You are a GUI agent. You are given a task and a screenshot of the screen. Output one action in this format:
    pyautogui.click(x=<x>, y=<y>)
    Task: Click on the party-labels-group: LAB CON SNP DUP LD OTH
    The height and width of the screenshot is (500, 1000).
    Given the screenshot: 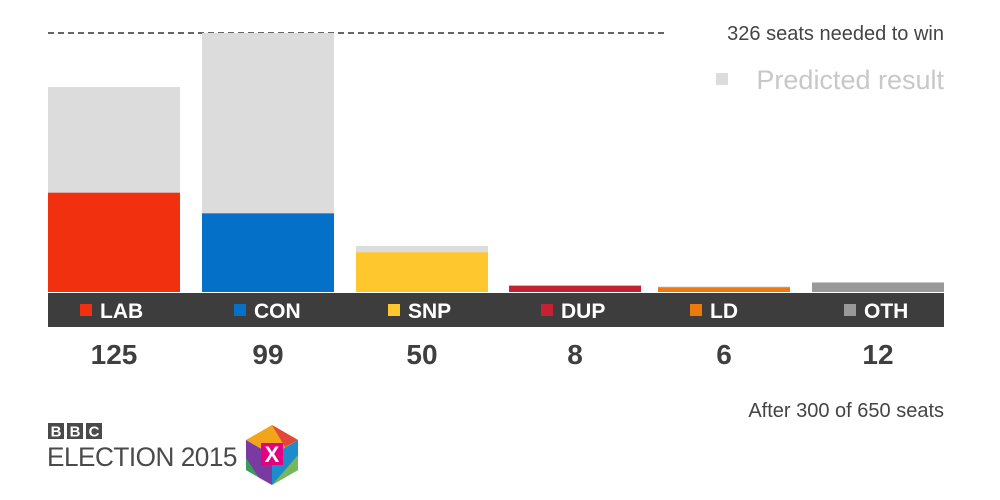 What is the action you would take?
    pyautogui.click(x=494, y=311)
    